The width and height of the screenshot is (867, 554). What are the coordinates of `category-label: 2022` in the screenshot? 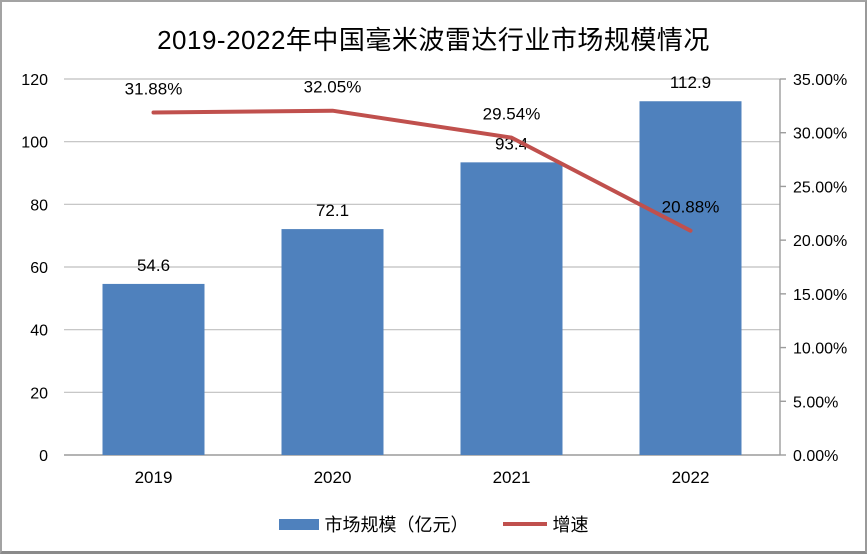 It's located at (691, 477).